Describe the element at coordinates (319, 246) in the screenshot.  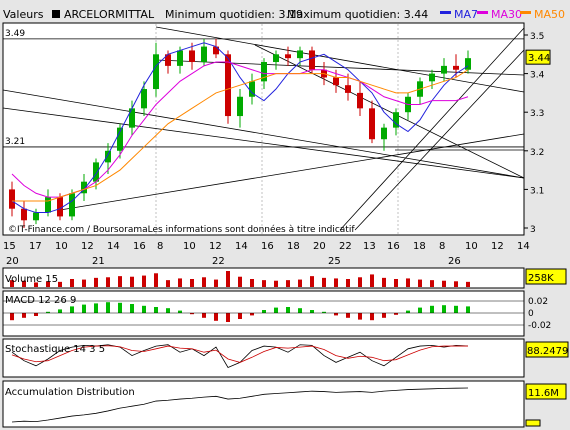
I see `x-day-label: 20` at that location.